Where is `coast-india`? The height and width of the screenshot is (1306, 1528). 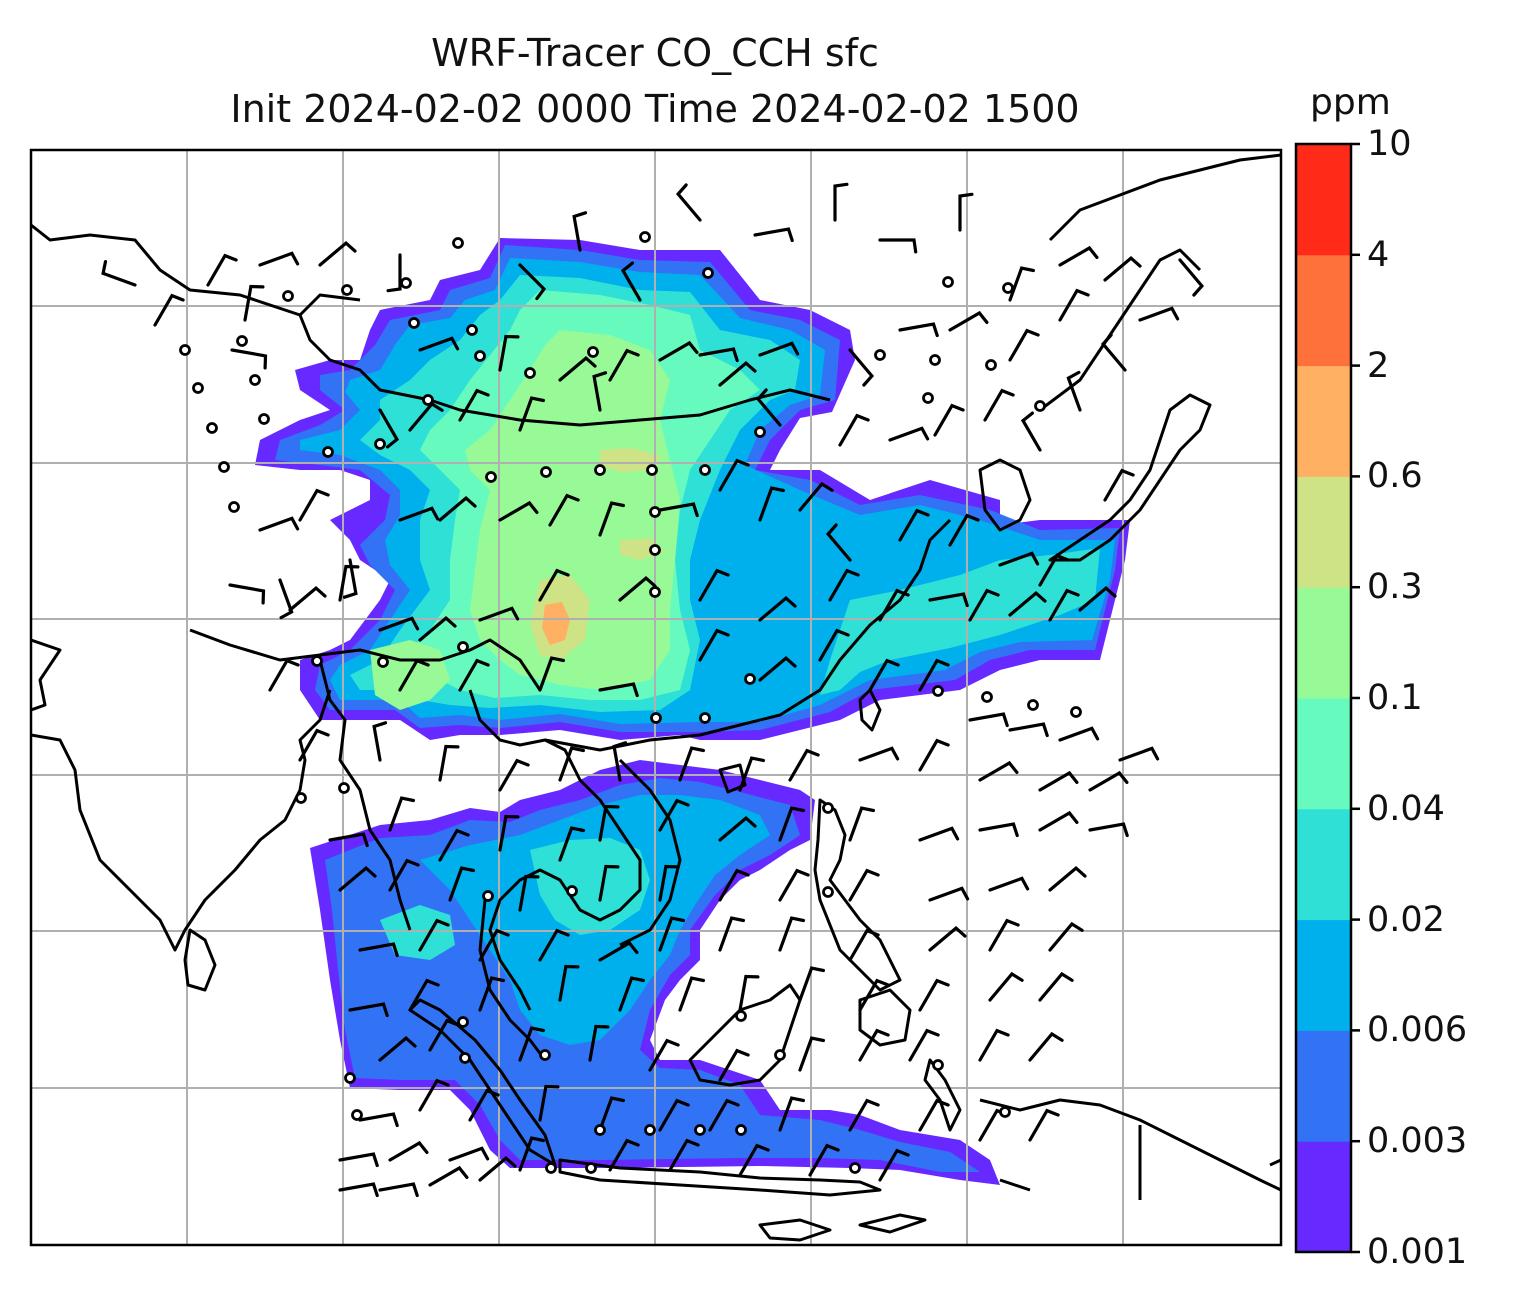
coast-india is located at coordinates (181, 795).